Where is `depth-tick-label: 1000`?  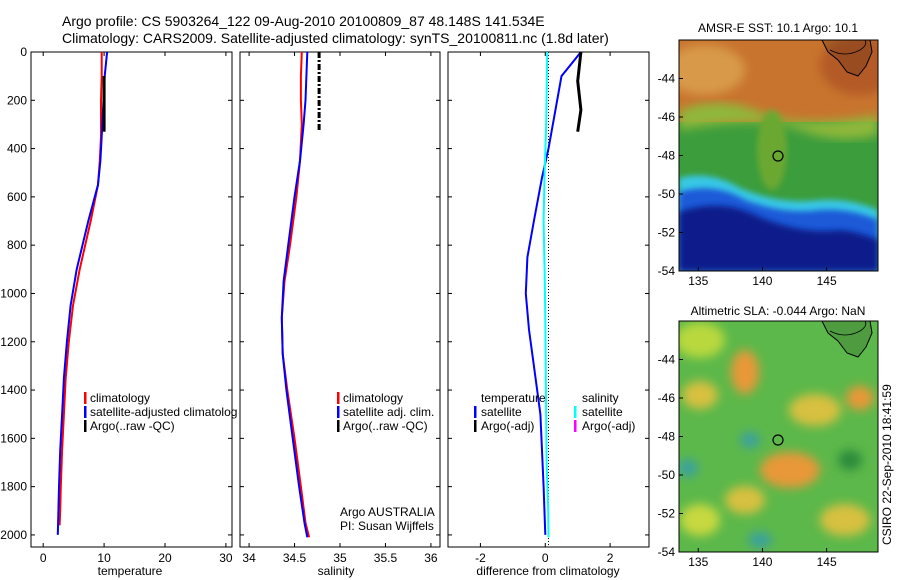 depth-tick-label: 1000 is located at coordinates (13, 293).